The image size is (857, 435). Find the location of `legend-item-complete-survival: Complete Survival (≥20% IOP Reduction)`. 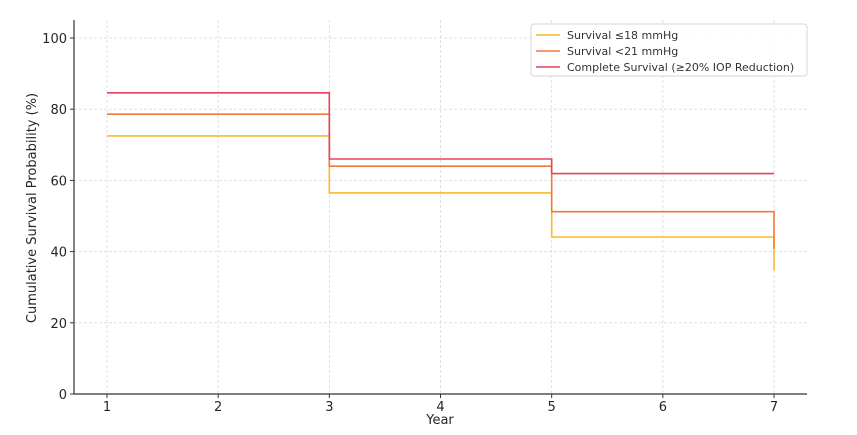

legend-item-complete-survival: Complete Survival (≥20% IOP Reduction) is located at coordinates (665, 67).